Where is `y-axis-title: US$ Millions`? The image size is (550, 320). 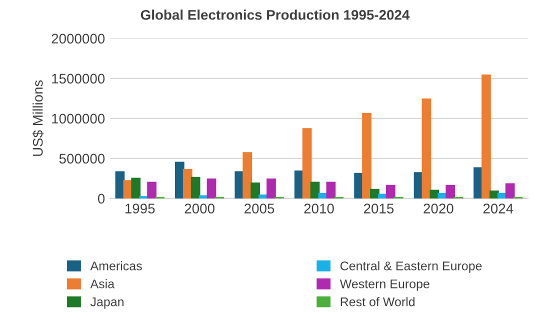 y-axis-title: US$ Millions is located at coordinates (38, 118).